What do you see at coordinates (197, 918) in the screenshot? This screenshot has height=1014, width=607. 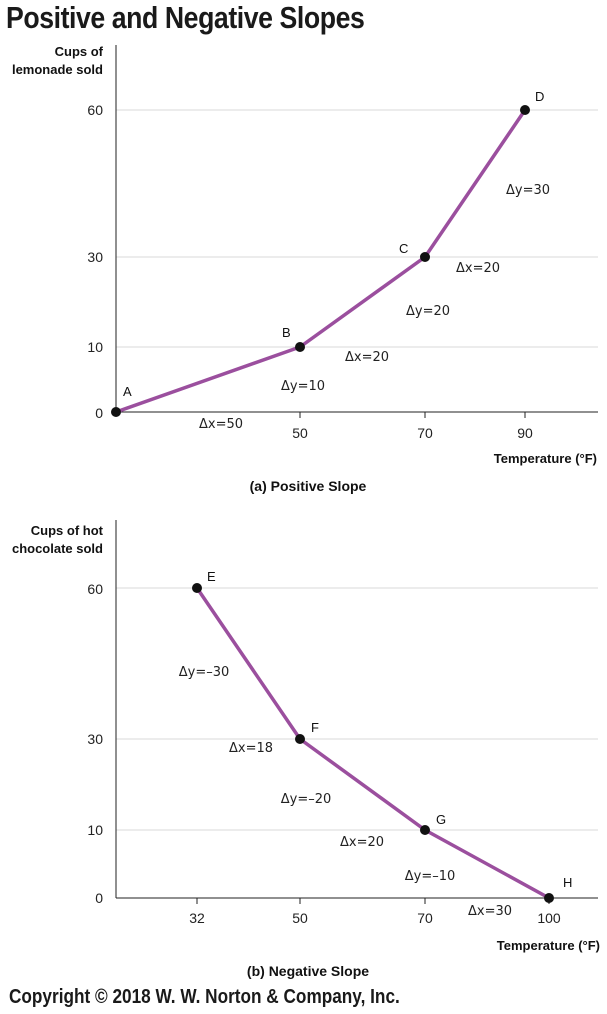 I see `x-tick-label: 32` at bounding box center [197, 918].